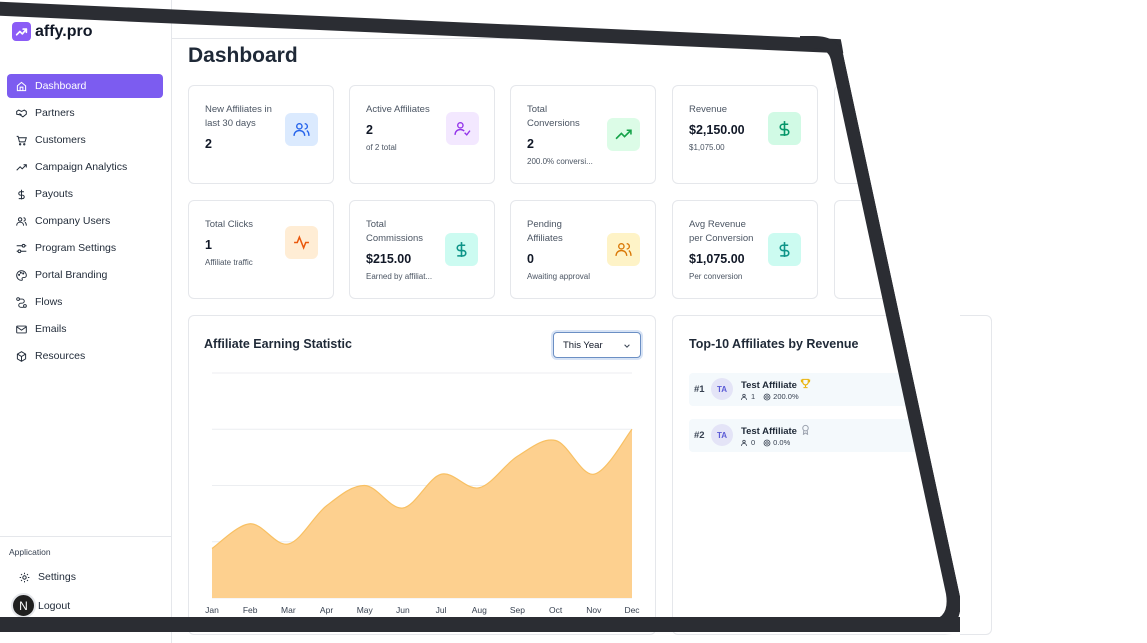 This screenshot has height=643, width=1147. Describe the element at coordinates (769, 431) in the screenshot. I see `affiliate-name-text: Test Affiliate` at that location.